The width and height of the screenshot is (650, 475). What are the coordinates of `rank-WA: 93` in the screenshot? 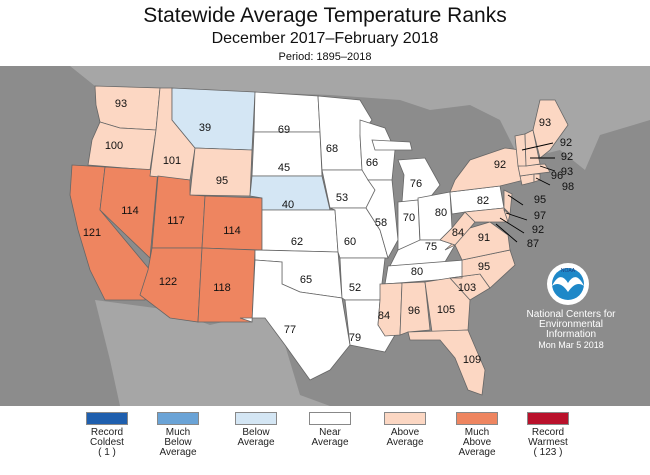 It's located at (121, 104).